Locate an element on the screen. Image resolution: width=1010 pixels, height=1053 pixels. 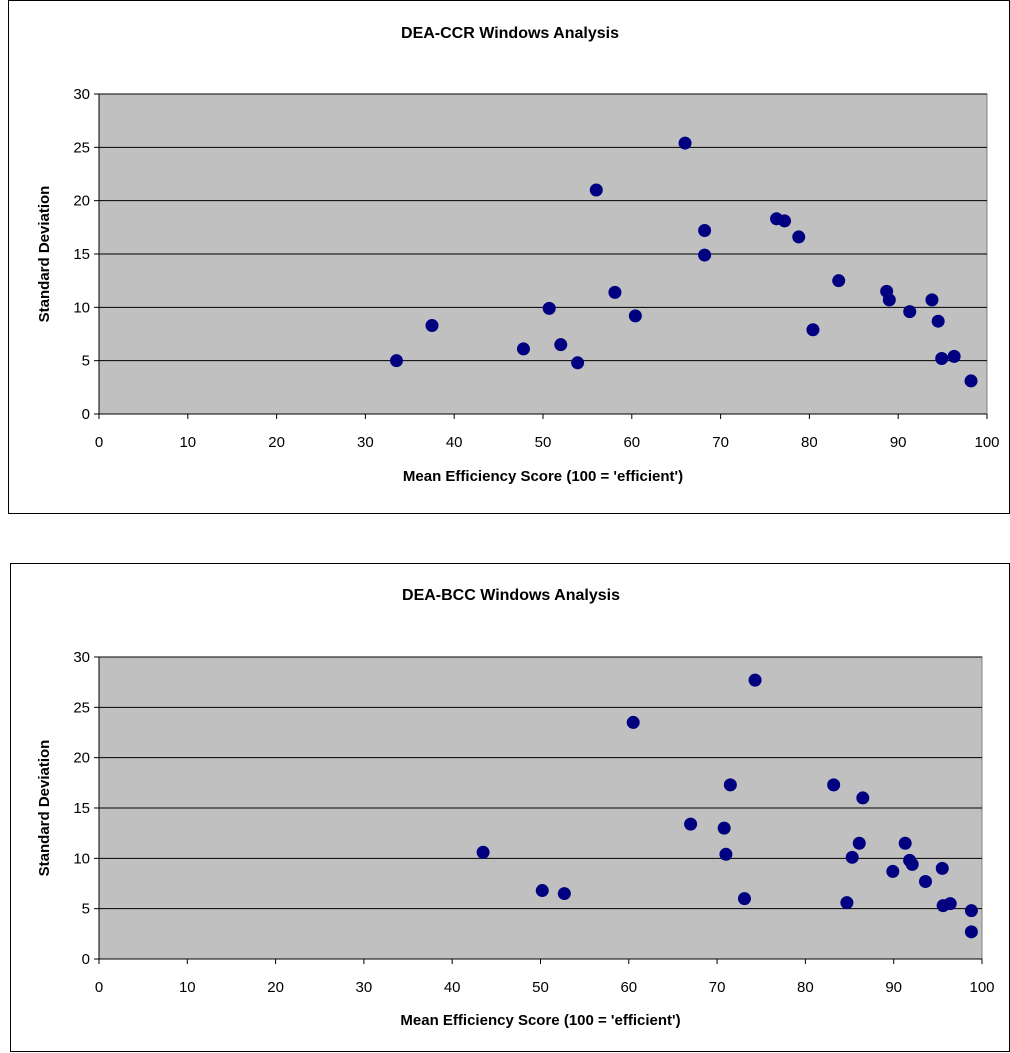
chart-title: DEA-CCR Windows Analysis is located at coordinates (510, 33).